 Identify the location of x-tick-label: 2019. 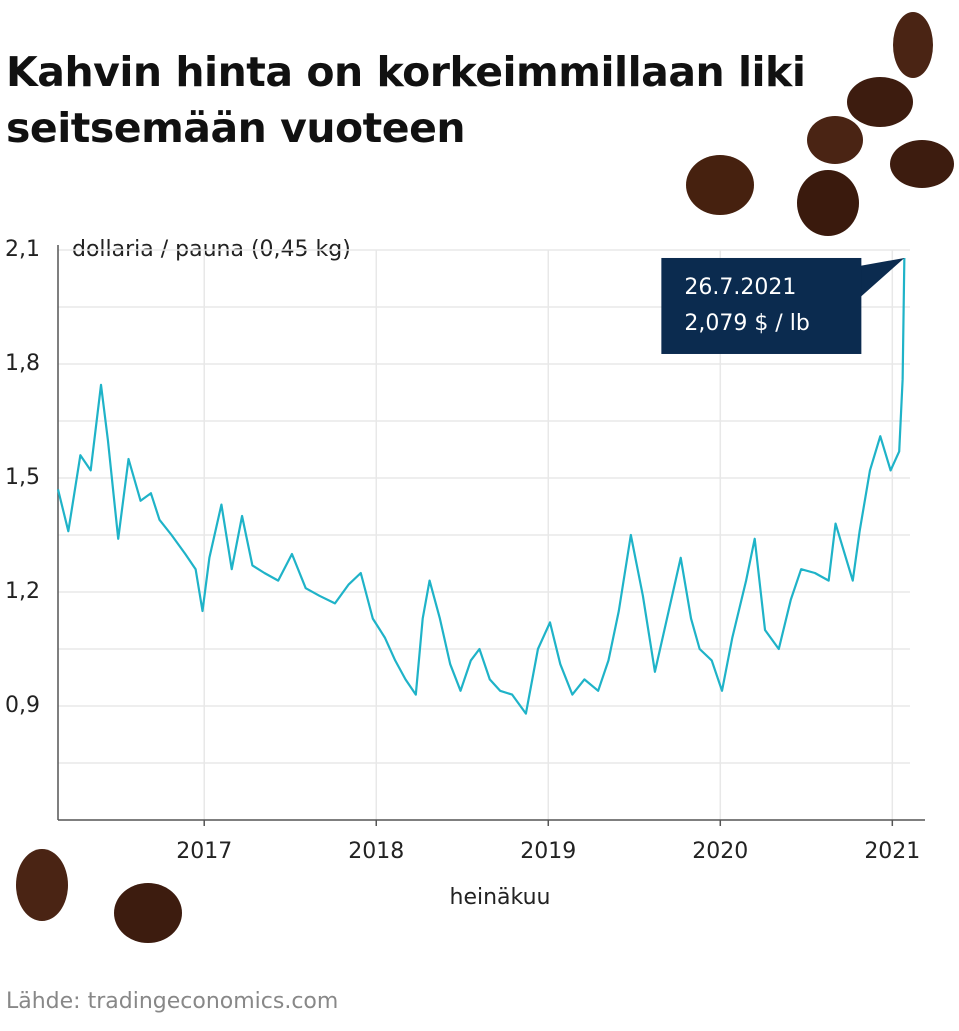
(548, 851).